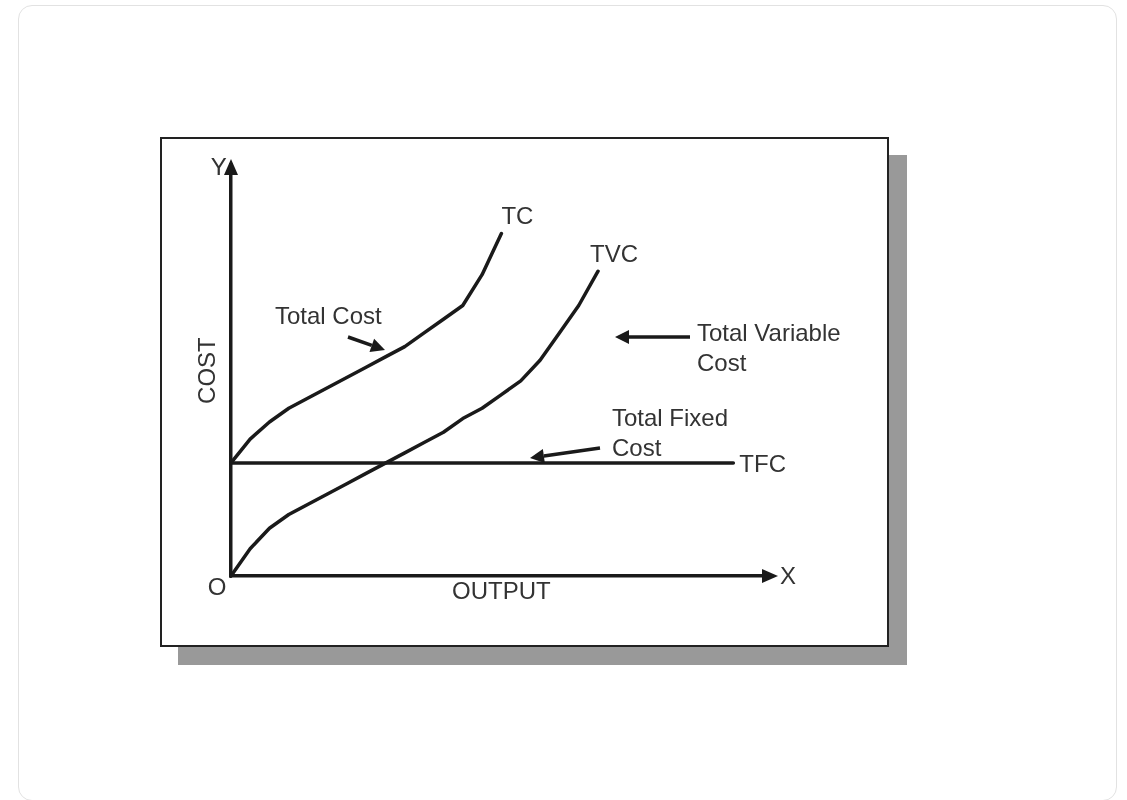 Image resolution: width=1127 pixels, height=800 pixels. What do you see at coordinates (614, 253) in the screenshot?
I see `series-label: TVC` at bounding box center [614, 253].